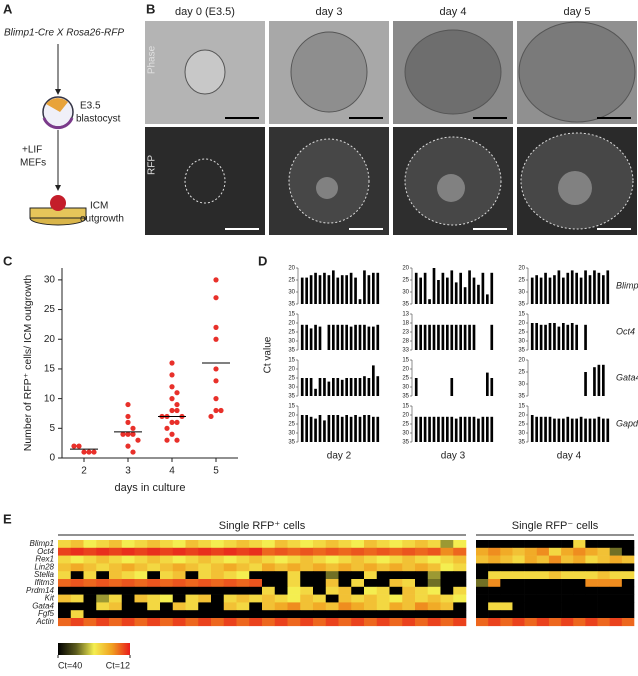 This screenshot has width=638, height=676. I want to click on colorbar, so click(94, 649).